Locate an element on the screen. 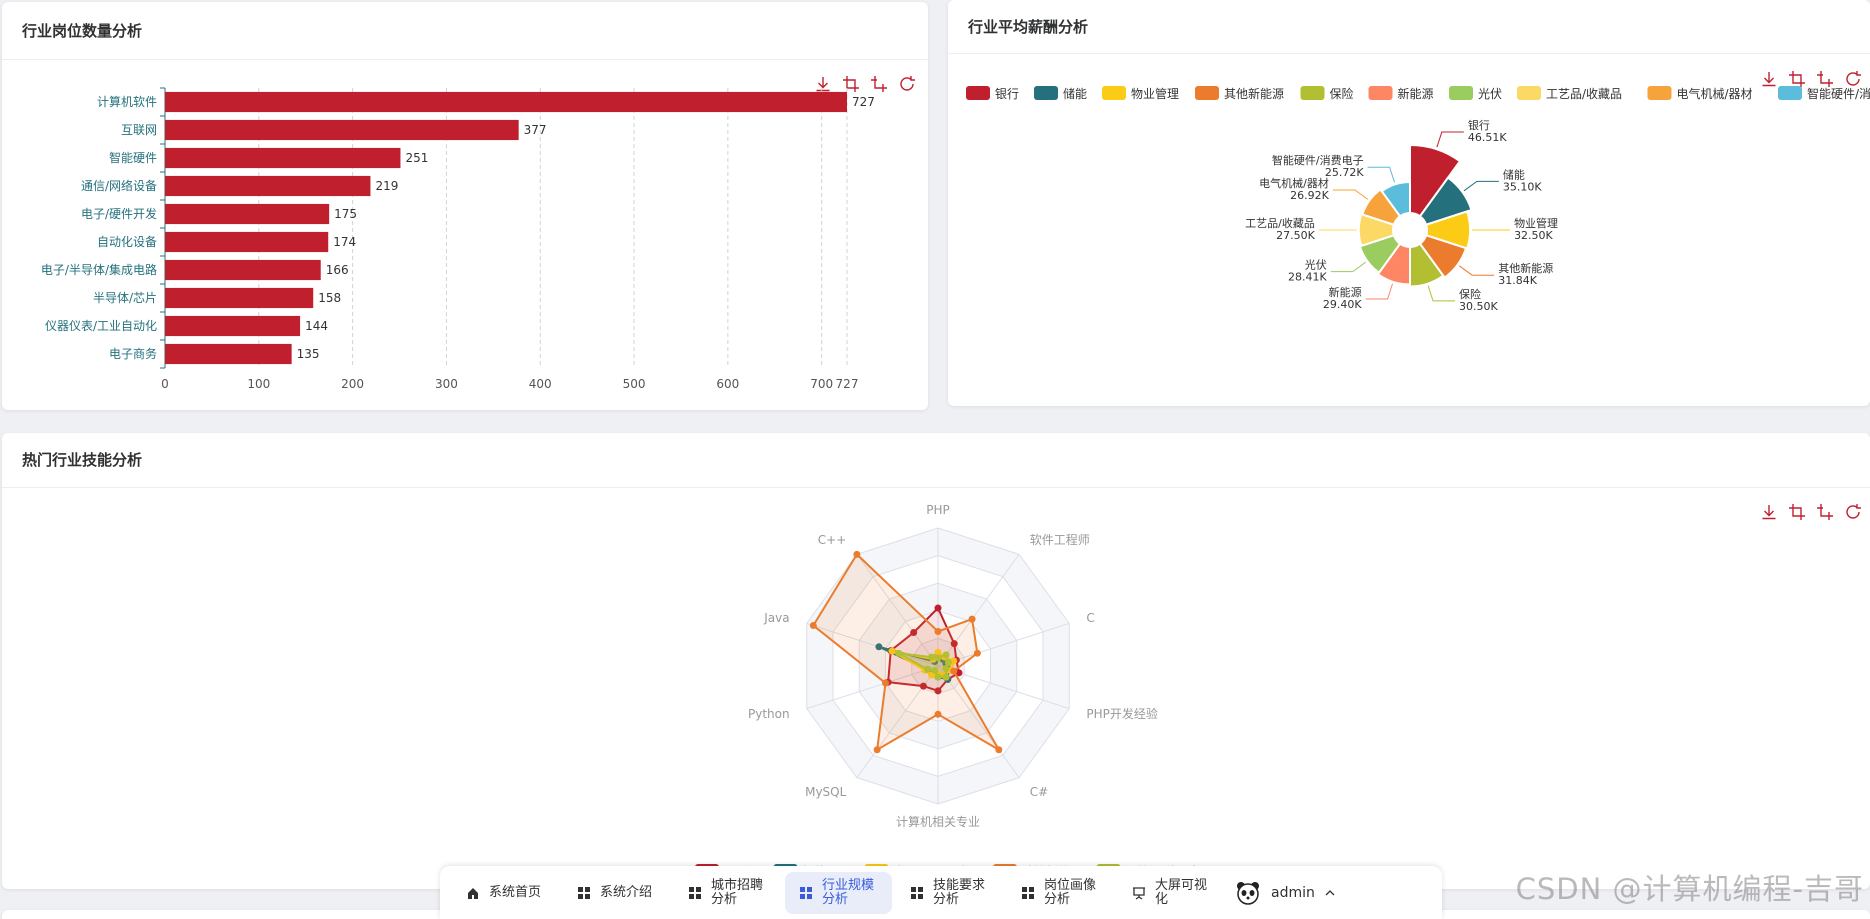 This screenshot has width=1870, height=919. legend-item: 物业管理 is located at coordinates (1140, 93).